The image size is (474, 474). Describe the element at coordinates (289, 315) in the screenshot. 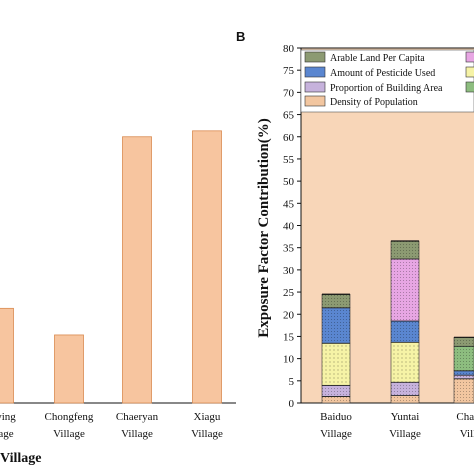

I see `panel-b-y-tick-label: 20` at that location.